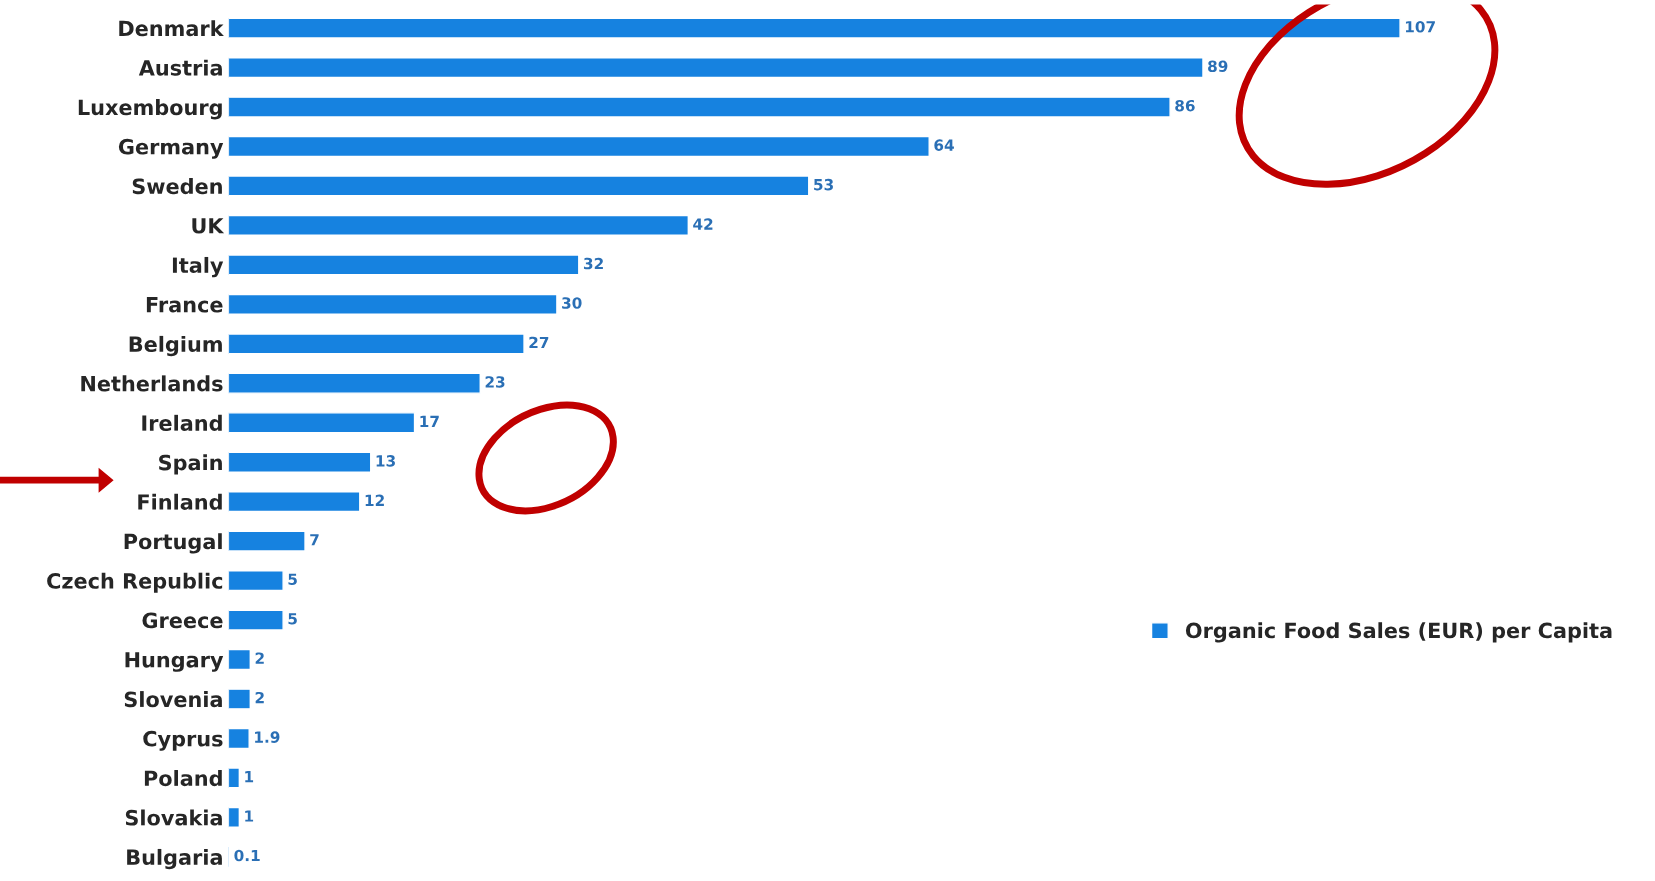 The image size is (1655, 881). What do you see at coordinates (1218, 66) in the screenshot?
I see `data-label: 89` at bounding box center [1218, 66].